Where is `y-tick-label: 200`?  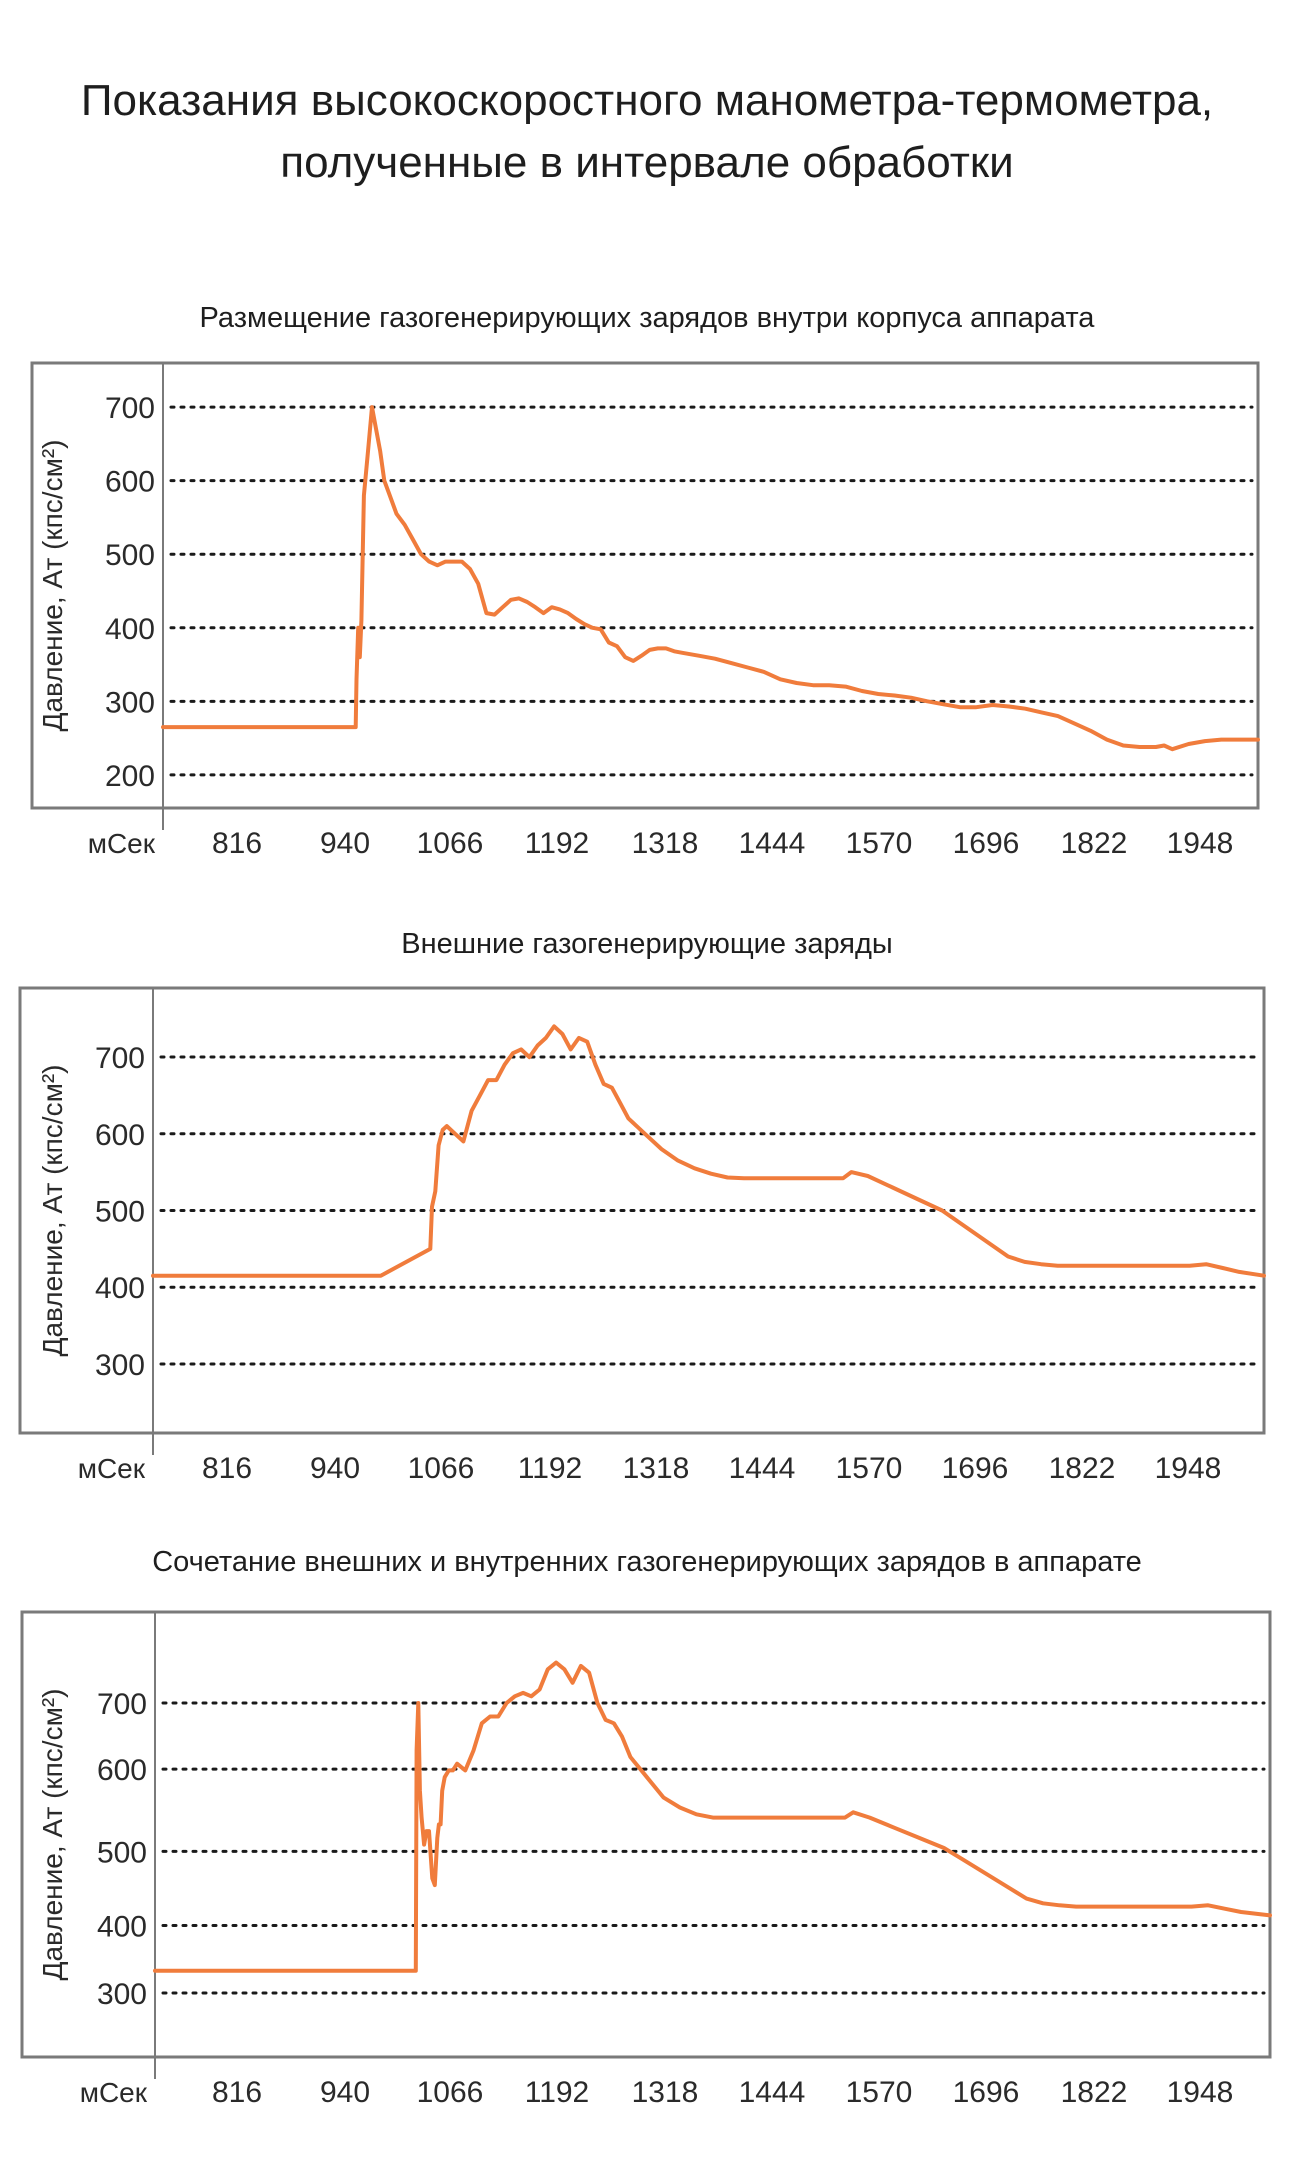 y-tick-label: 200 is located at coordinates (130, 776).